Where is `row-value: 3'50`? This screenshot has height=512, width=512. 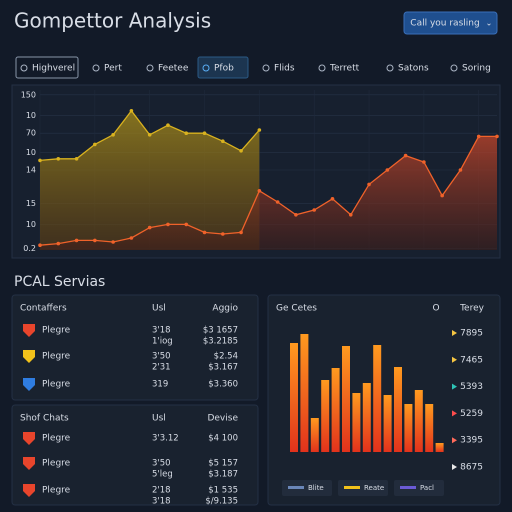
row-value: 3'50 is located at coordinates (161, 464).